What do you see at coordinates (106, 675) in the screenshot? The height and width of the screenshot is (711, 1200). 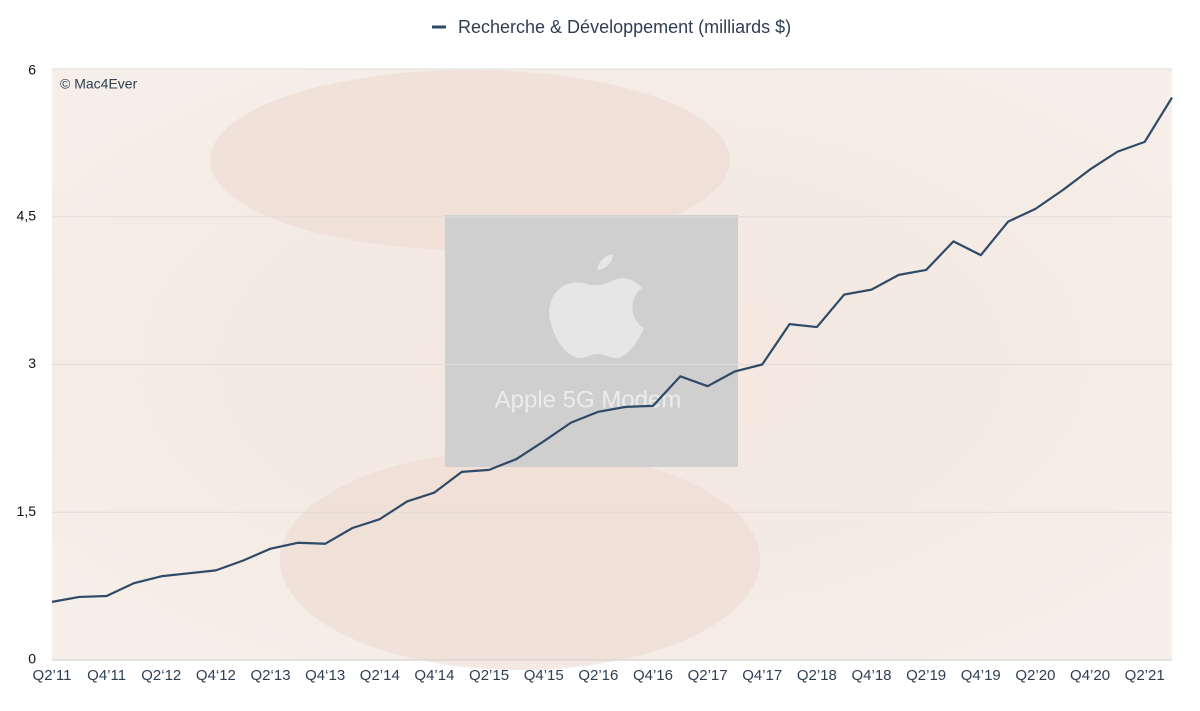 I see `x-tick-label: Q4’11` at bounding box center [106, 675].